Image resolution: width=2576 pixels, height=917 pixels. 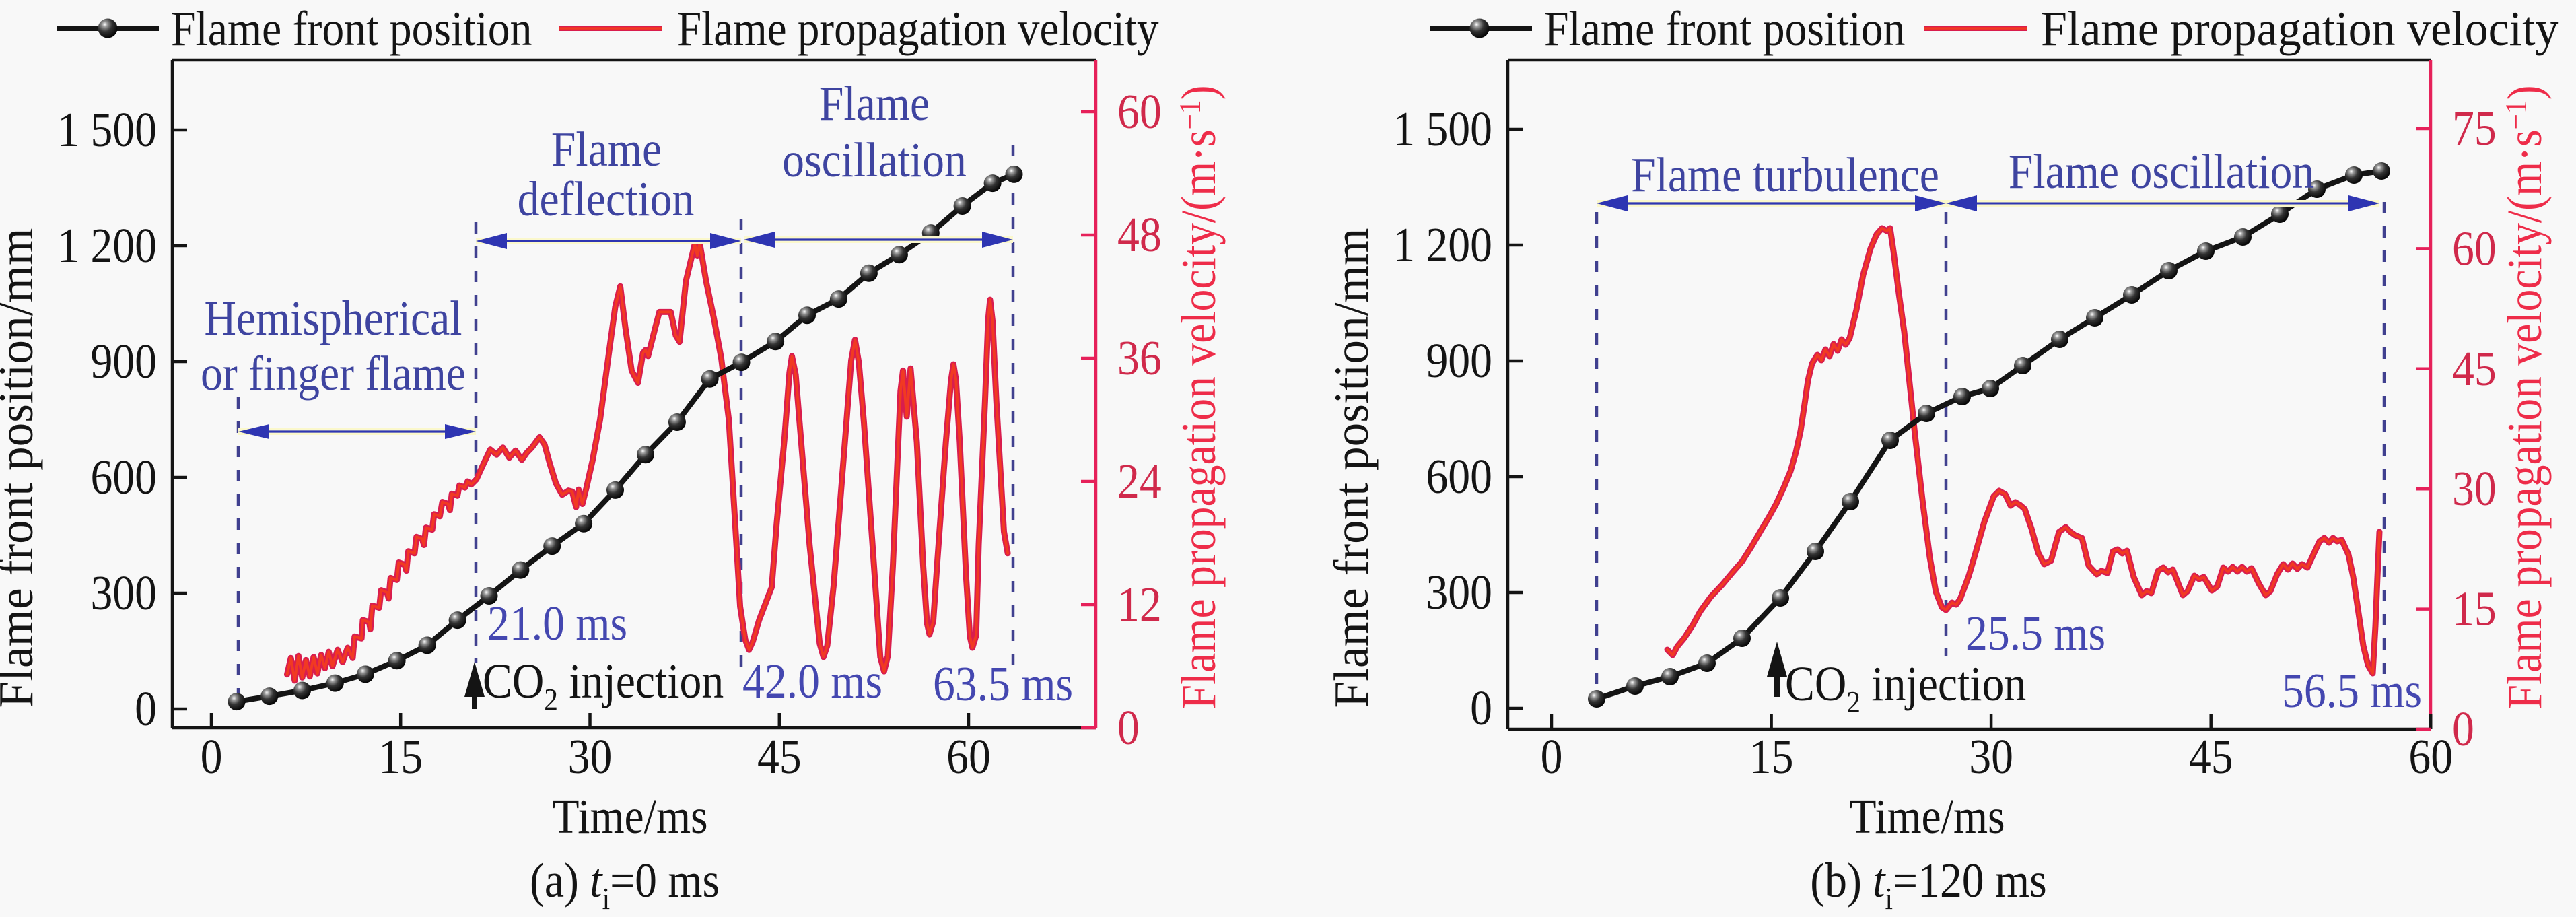 I want to click on svg-text: 24, so click(x=1139, y=481).